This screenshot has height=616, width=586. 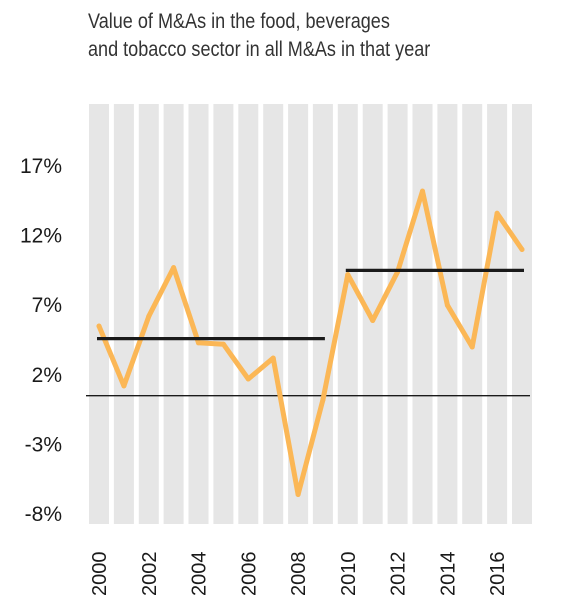 I want to click on x-tick-label: 2006, so click(x=249, y=574).